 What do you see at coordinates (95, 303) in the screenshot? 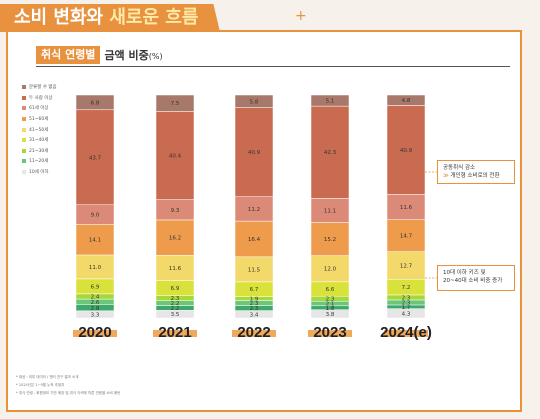
I see `data-label: 2.6` at bounding box center [95, 303].